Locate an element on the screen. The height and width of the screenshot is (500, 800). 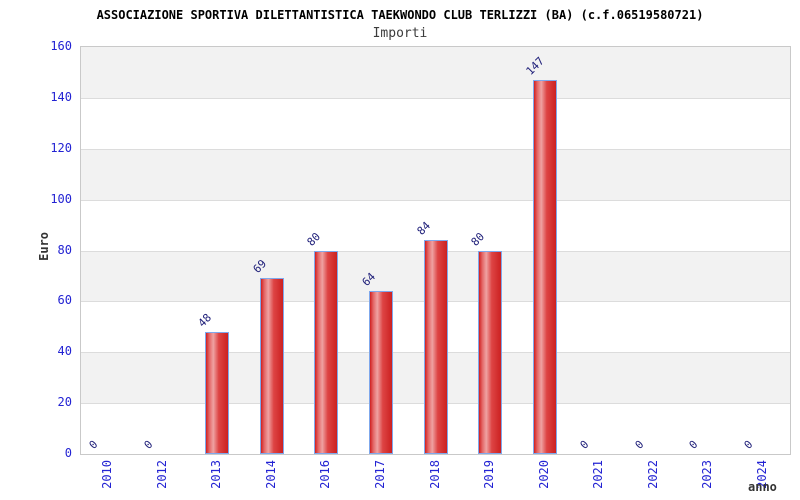
x-tick-label: 2016 is located at coordinates (325, 474).